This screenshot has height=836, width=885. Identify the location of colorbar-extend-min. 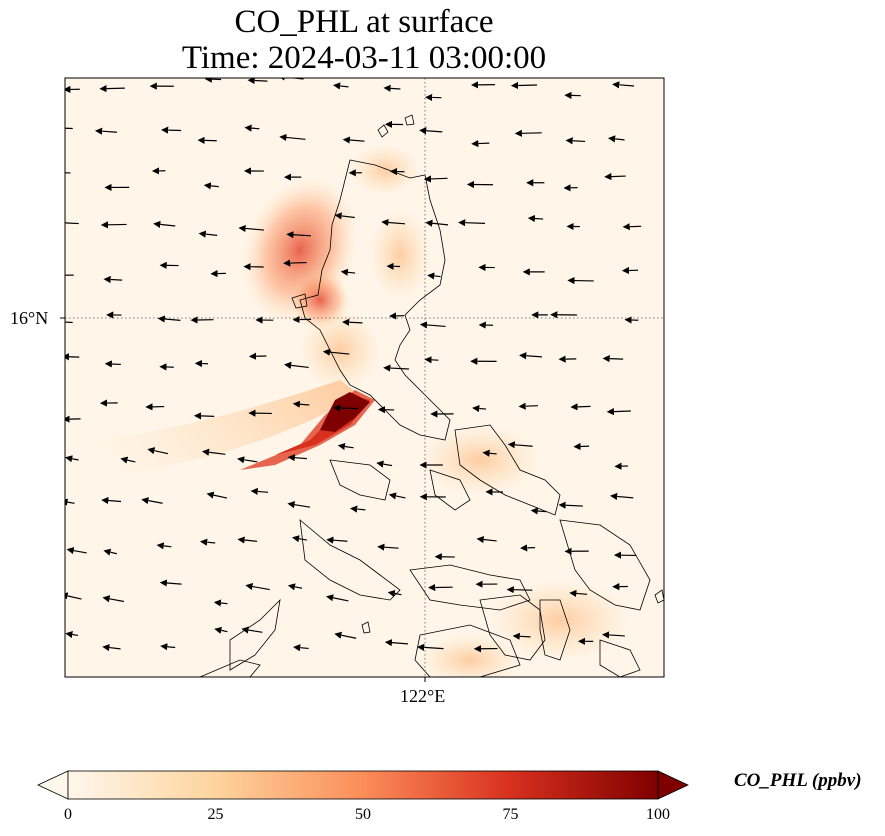
(53, 785).